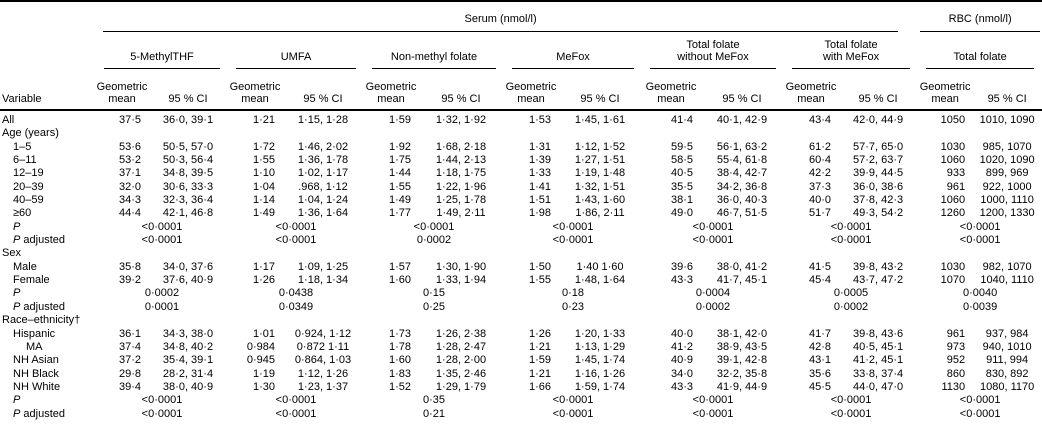 The image size is (1042, 425). What do you see at coordinates (162, 60) in the screenshot?
I see `group-header-label: 5-MethylTHF` at bounding box center [162, 60].